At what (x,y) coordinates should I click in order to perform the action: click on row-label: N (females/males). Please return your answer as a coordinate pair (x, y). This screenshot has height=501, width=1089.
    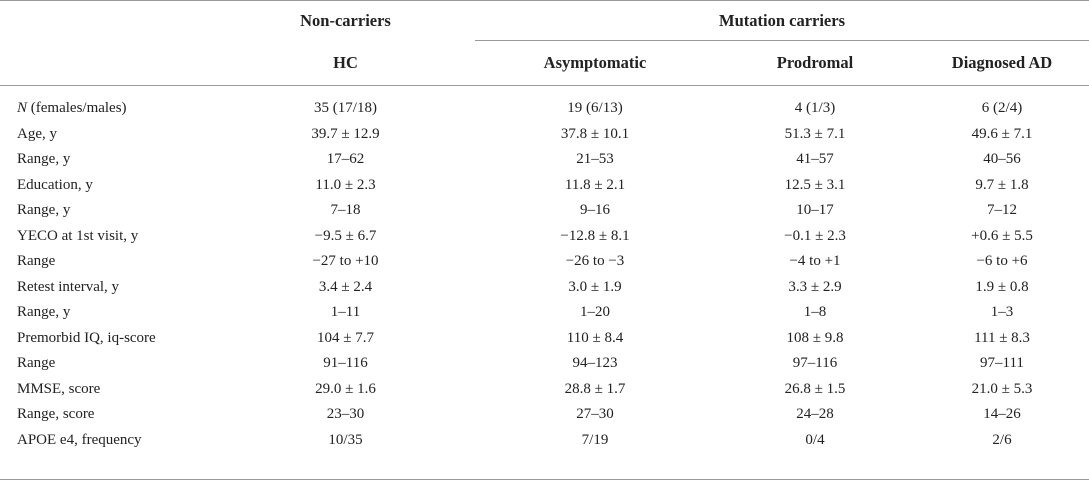
    Looking at the image, I should click on (72, 108).